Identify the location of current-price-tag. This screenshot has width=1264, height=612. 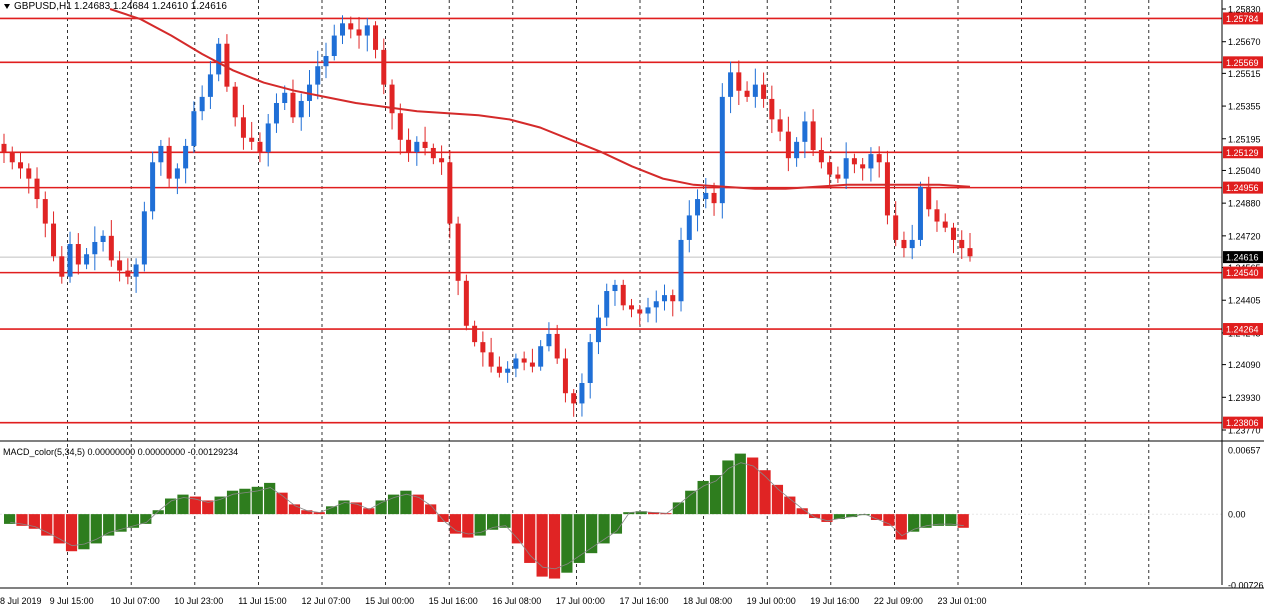
(1243, 257).